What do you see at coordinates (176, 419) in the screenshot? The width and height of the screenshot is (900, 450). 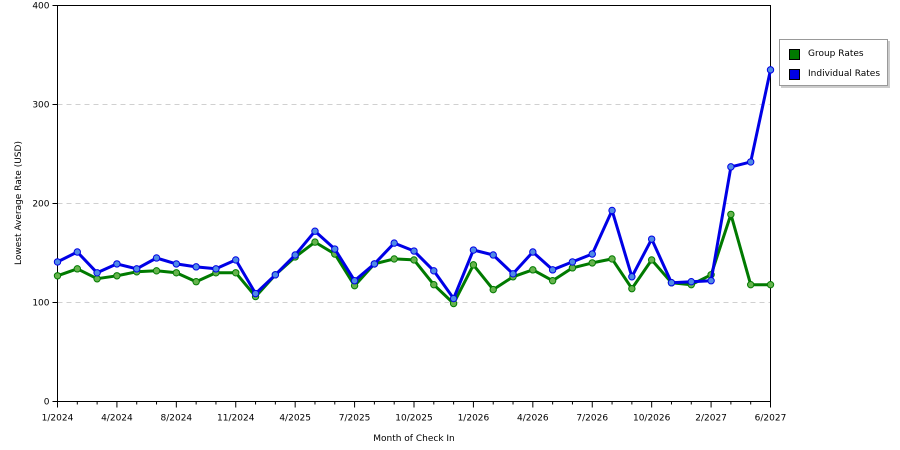 I see `x-tick-label: 8/2024` at bounding box center [176, 419].